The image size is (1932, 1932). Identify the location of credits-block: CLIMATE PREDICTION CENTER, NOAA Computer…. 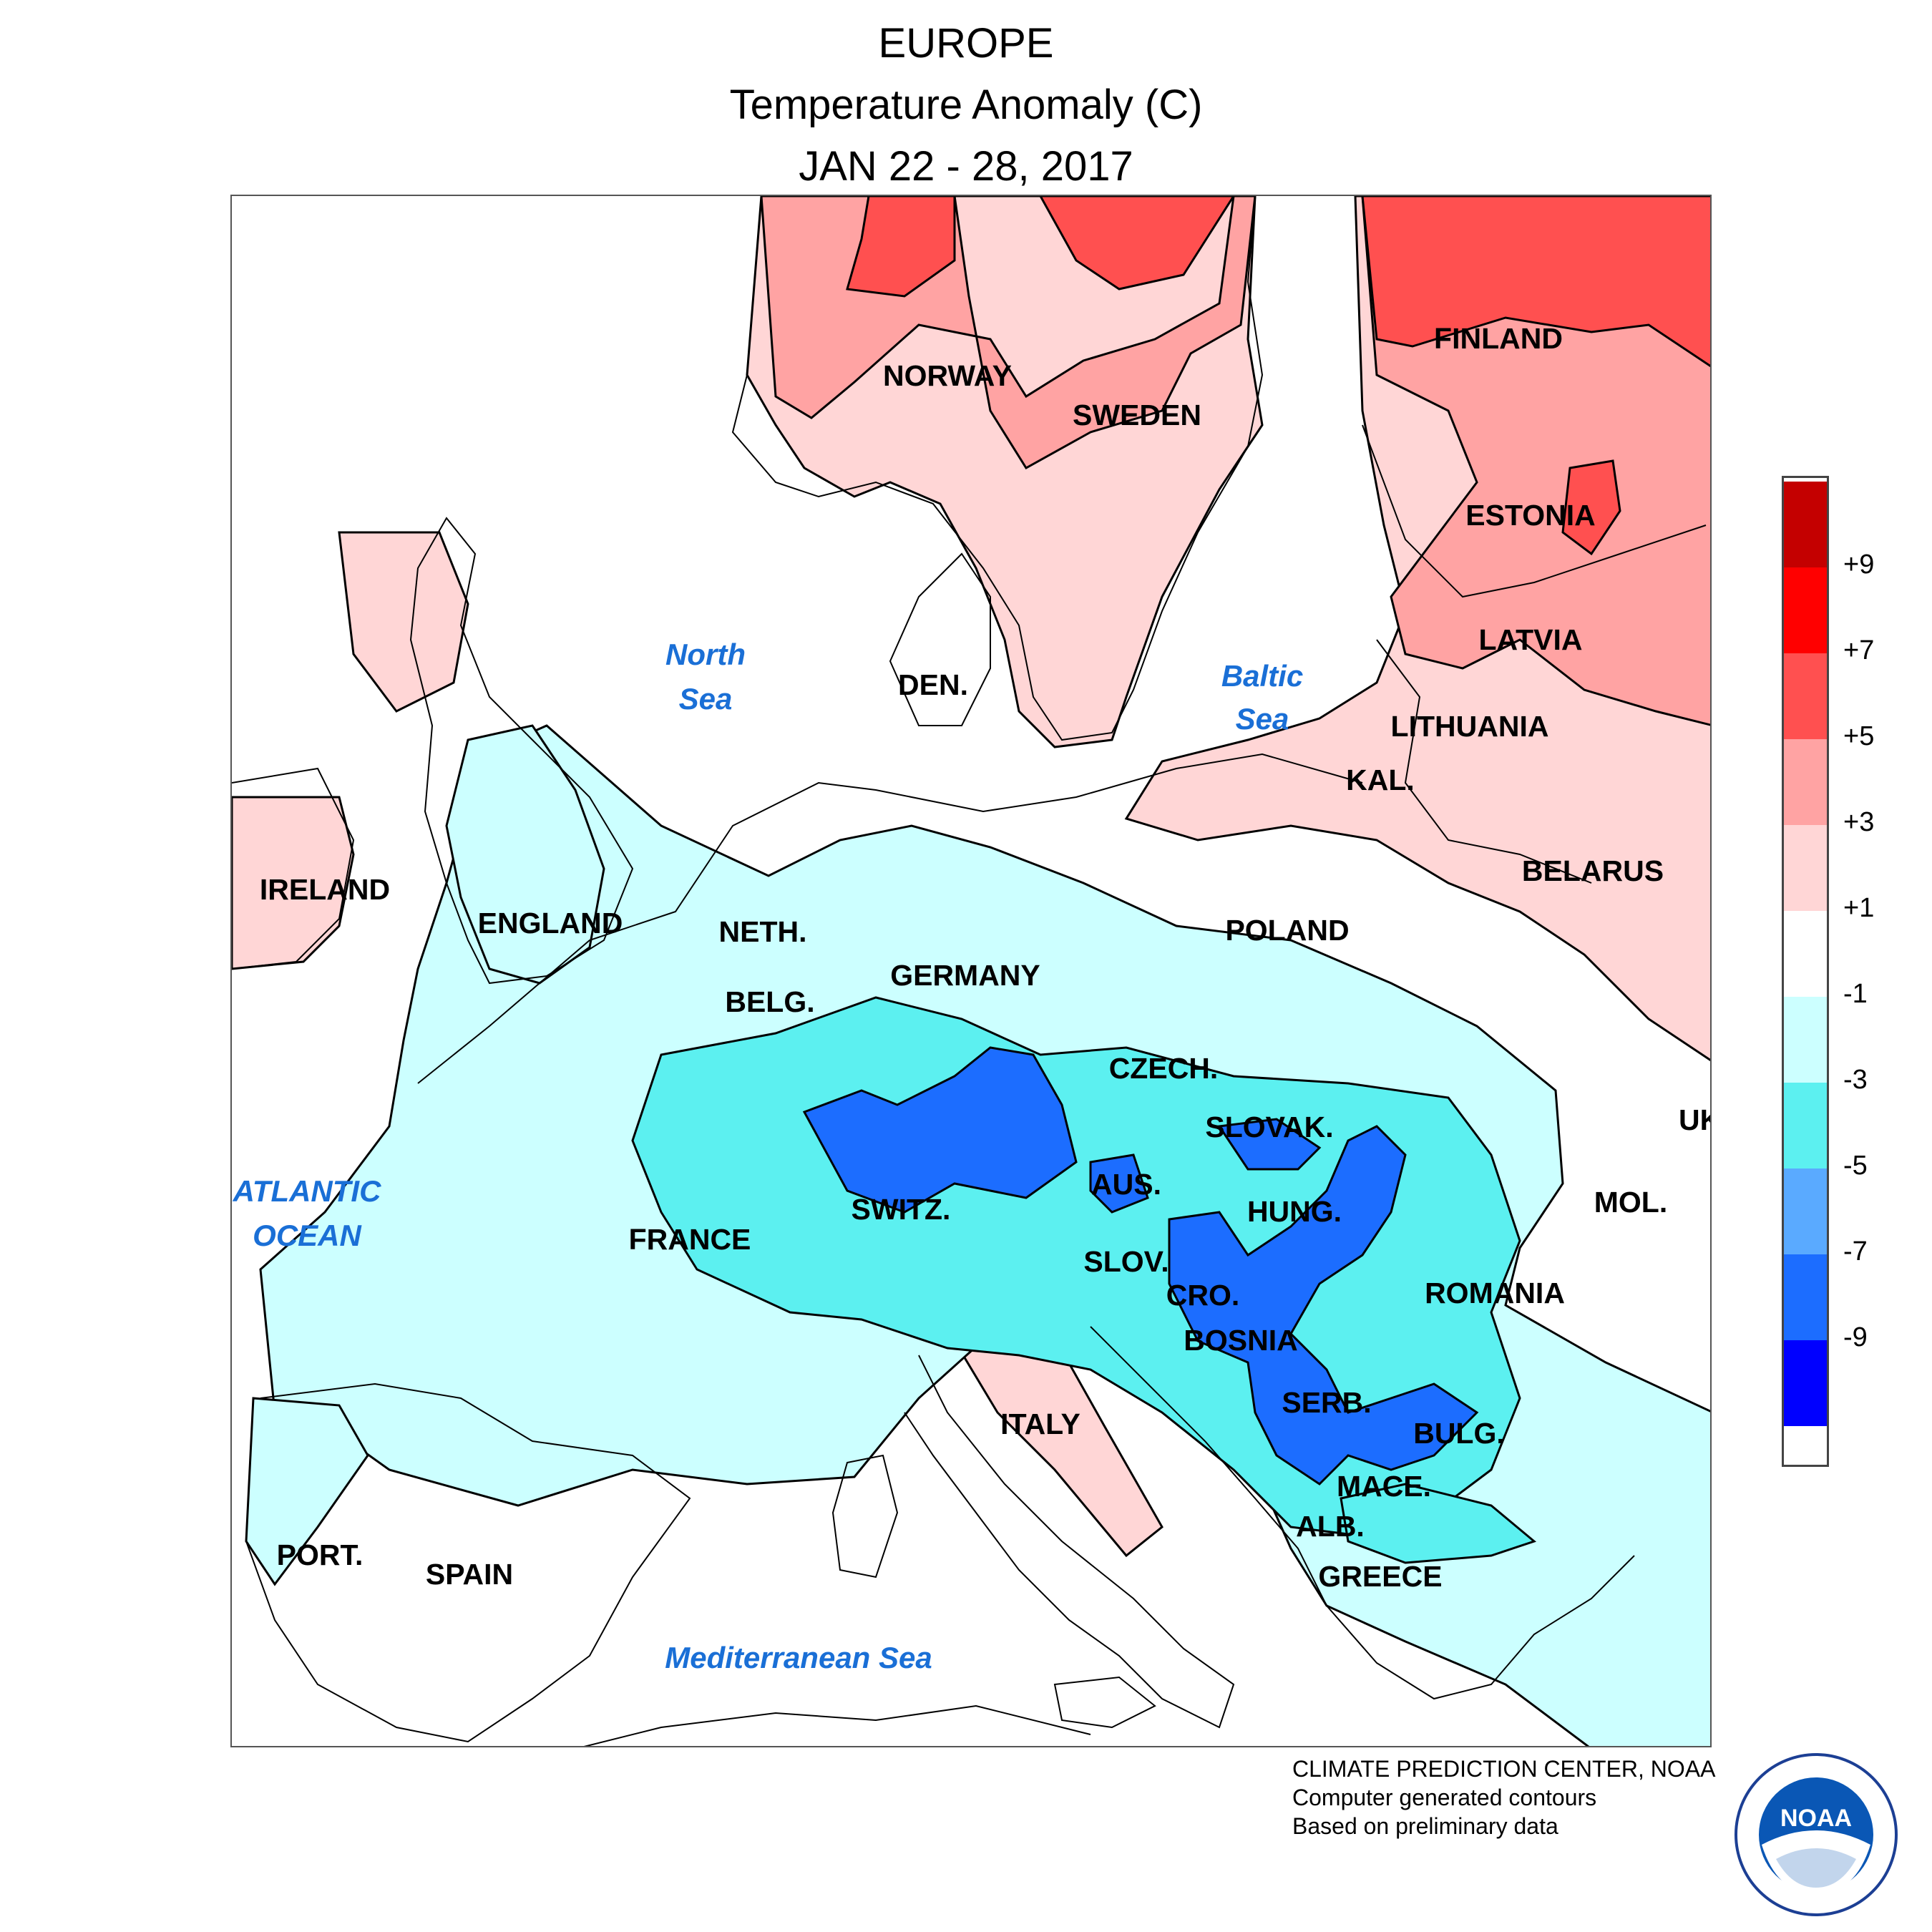
(1503, 1797).